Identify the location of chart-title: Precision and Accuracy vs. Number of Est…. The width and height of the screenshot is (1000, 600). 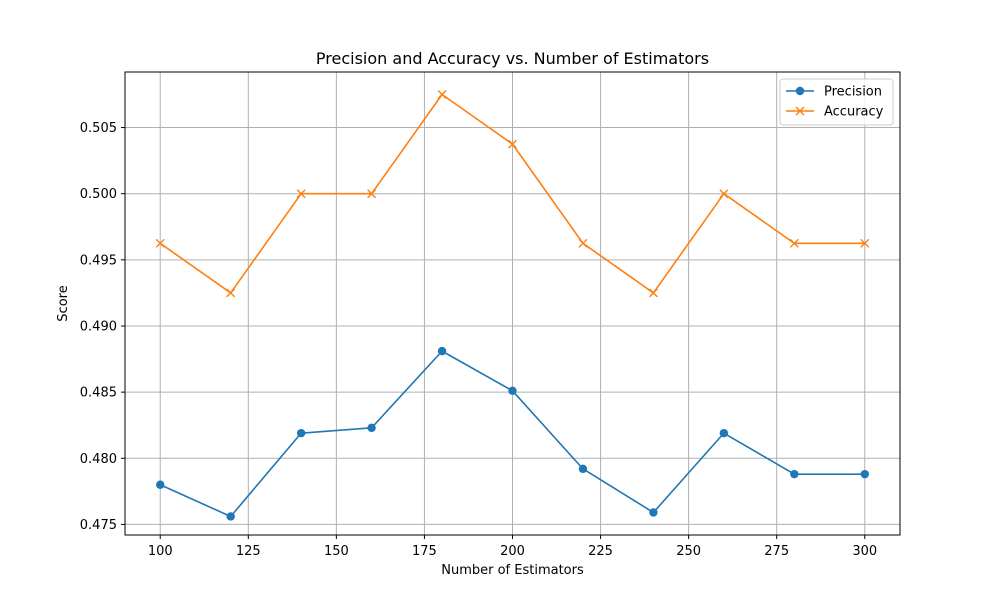
(512, 58).